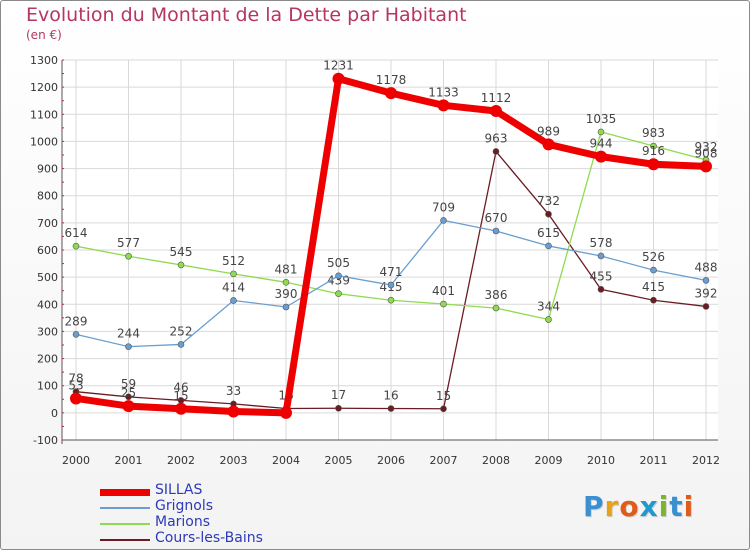  Describe the element at coordinates (391, 272) in the screenshot. I see `data-label-grignols: 471` at that location.